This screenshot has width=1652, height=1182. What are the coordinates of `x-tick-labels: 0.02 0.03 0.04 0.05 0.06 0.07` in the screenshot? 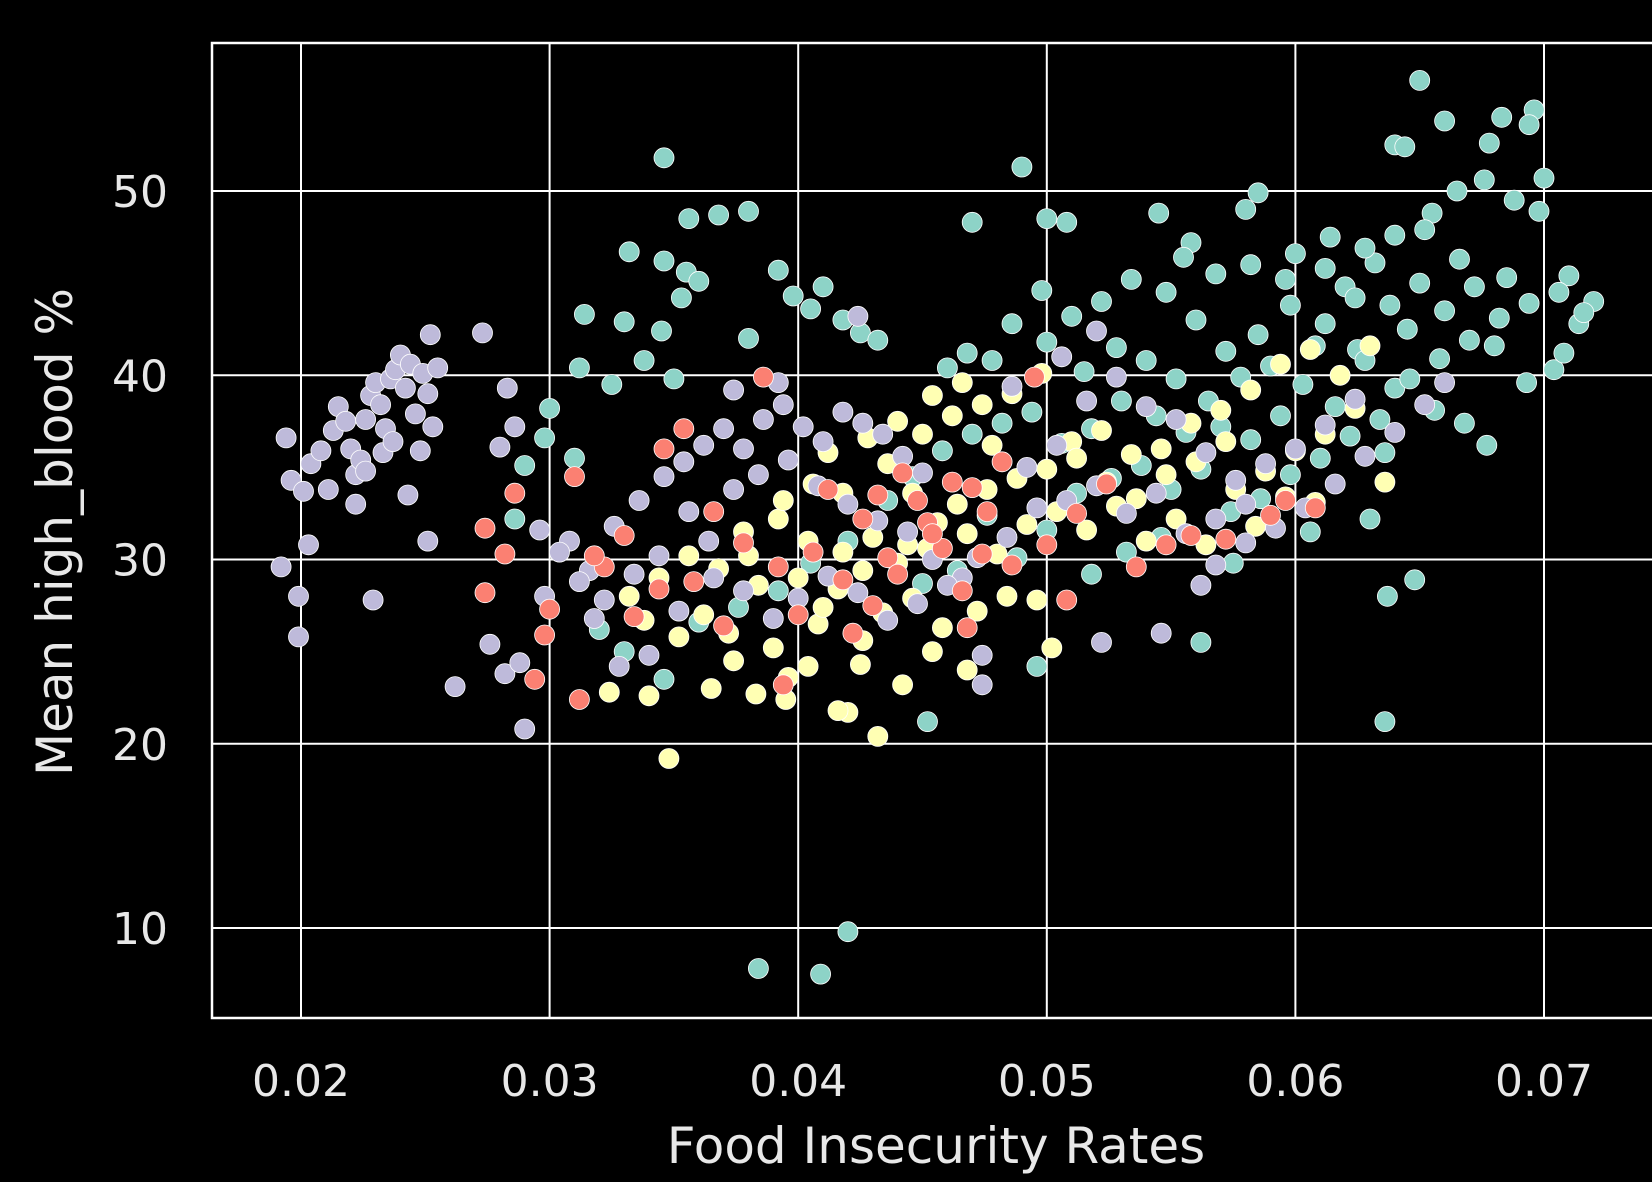 It's located at (922, 1081).